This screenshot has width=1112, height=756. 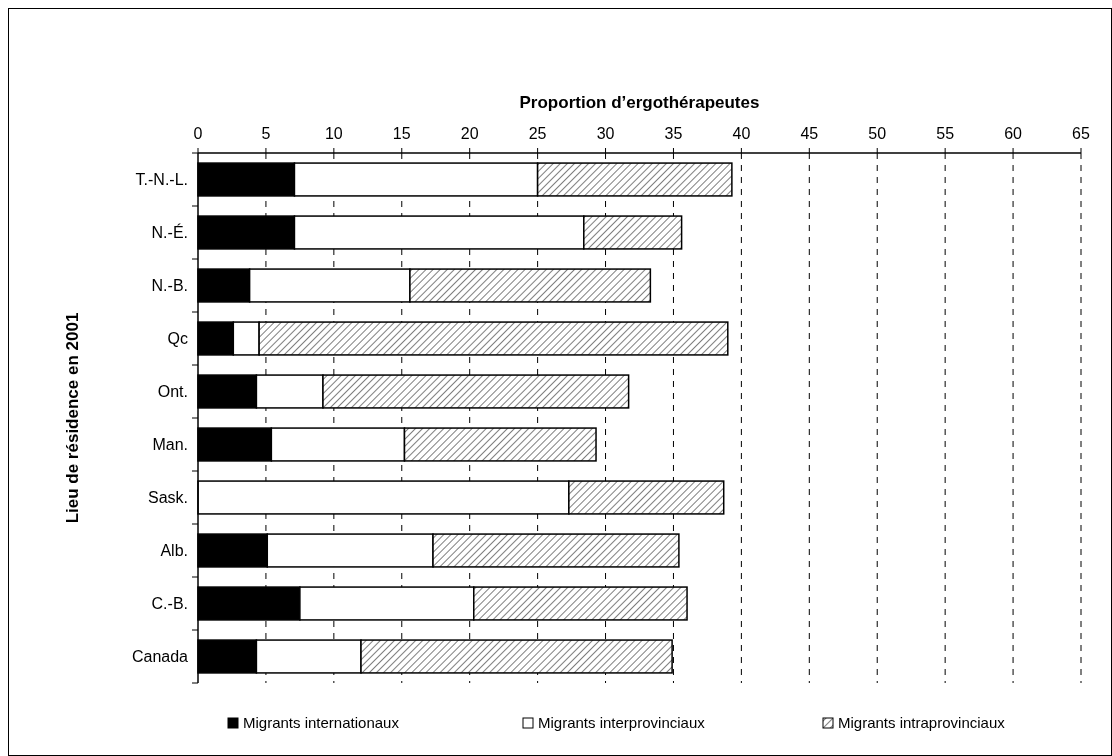 I want to click on x-tick-label: 65, so click(x=1081, y=133).